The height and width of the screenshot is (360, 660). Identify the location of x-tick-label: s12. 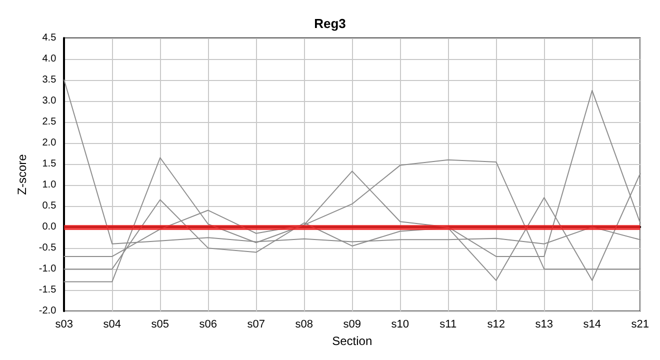
(496, 324).